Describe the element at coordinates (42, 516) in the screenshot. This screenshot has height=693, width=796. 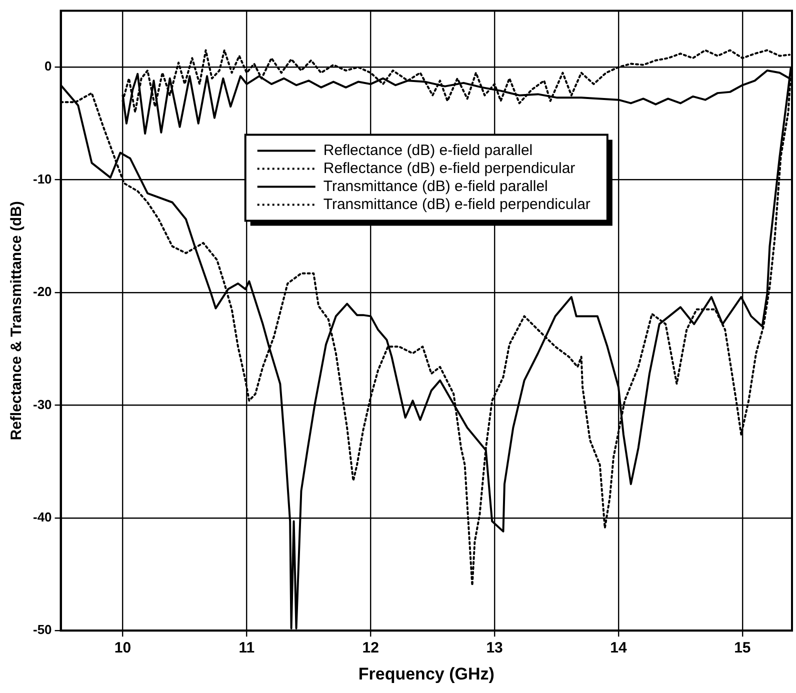
I see `y-tick-label: -40` at that location.